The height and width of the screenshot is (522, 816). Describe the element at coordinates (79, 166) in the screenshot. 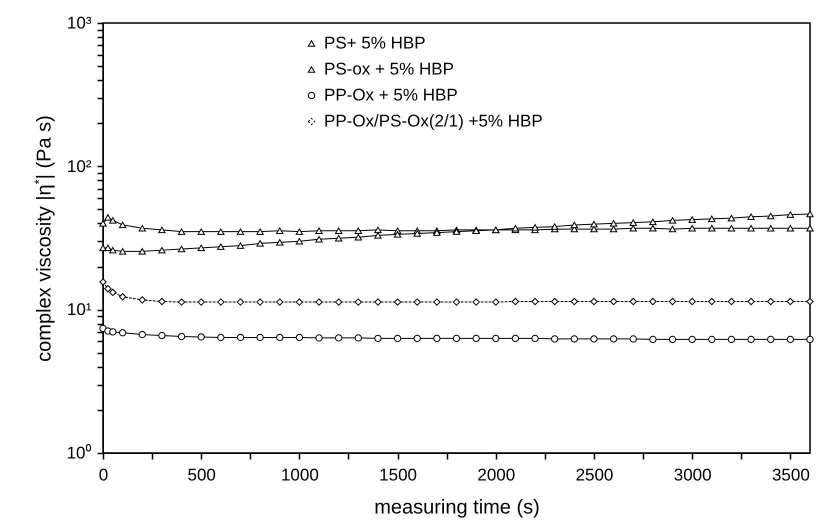

I see `y-tick-label: 10²` at that location.